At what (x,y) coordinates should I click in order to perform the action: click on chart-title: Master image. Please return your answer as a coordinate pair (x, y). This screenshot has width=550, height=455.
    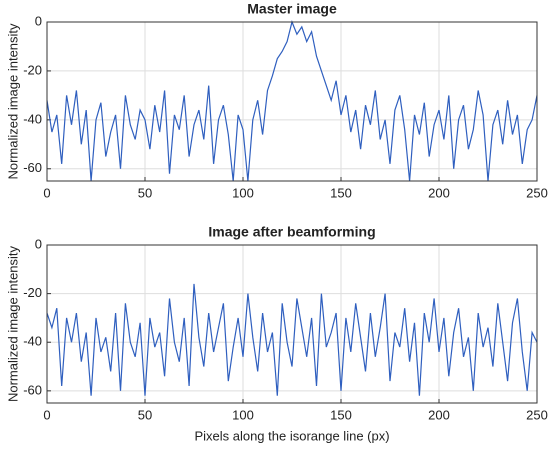
    Looking at the image, I should click on (292, 9).